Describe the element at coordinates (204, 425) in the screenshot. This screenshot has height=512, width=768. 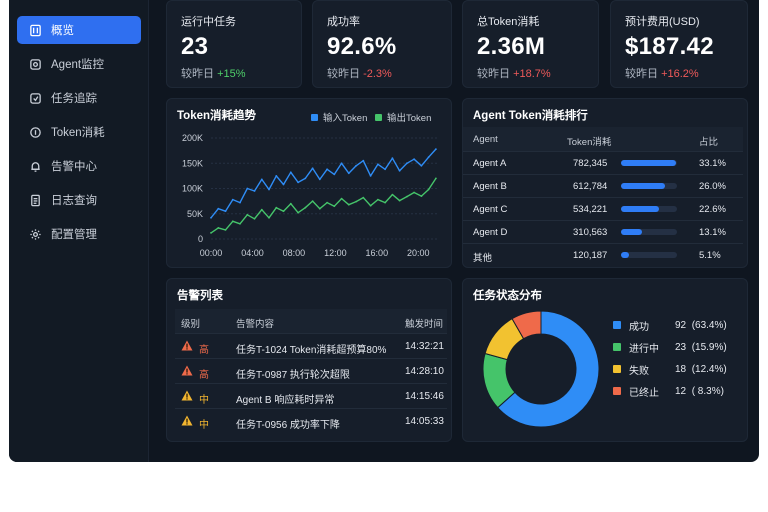
I see `alert-level: 中` at that location.